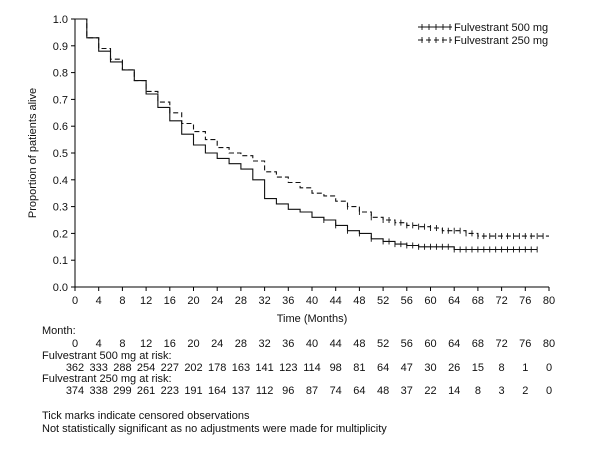 The height and width of the screenshot is (462, 605). What do you see at coordinates (407, 391) in the screenshot?
I see `risk-value: 37` at bounding box center [407, 391].